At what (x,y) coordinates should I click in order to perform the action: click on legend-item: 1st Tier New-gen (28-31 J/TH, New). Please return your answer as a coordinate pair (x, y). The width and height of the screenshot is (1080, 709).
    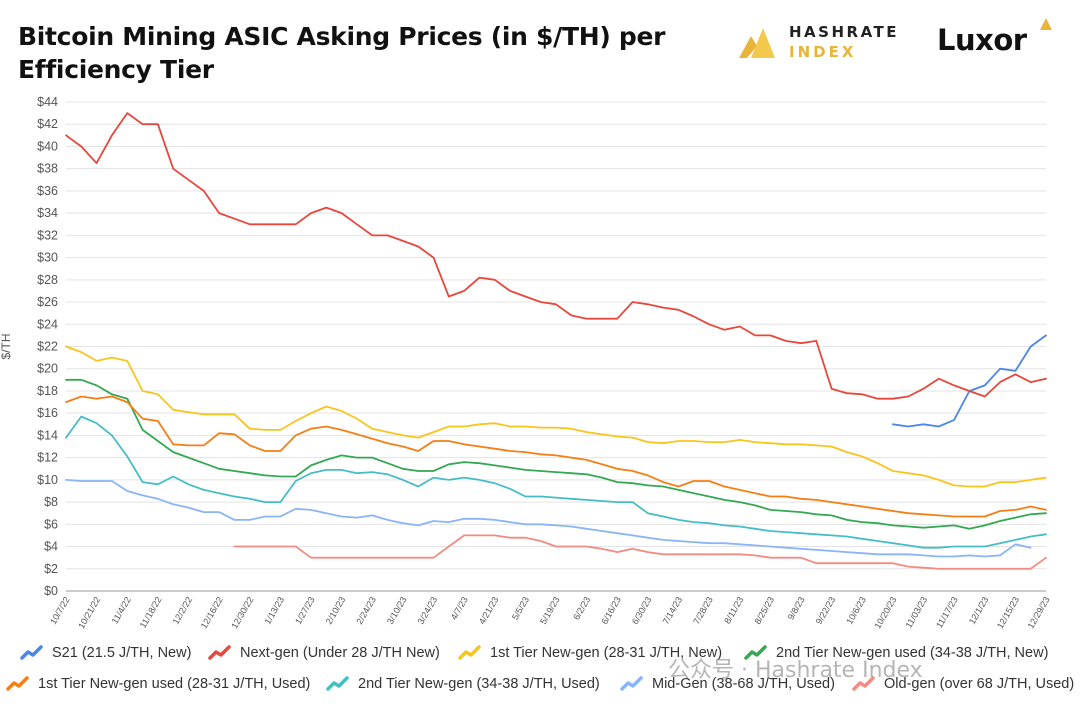
    Looking at the image, I should click on (590, 653).